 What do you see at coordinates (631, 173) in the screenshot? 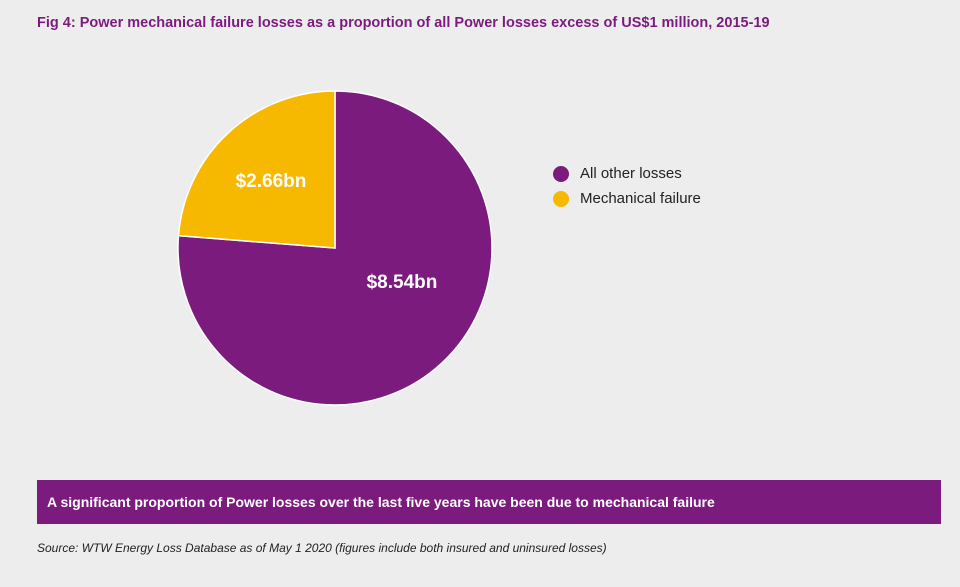
I see `legend-label-all-other-losses: All other losses` at bounding box center [631, 173].